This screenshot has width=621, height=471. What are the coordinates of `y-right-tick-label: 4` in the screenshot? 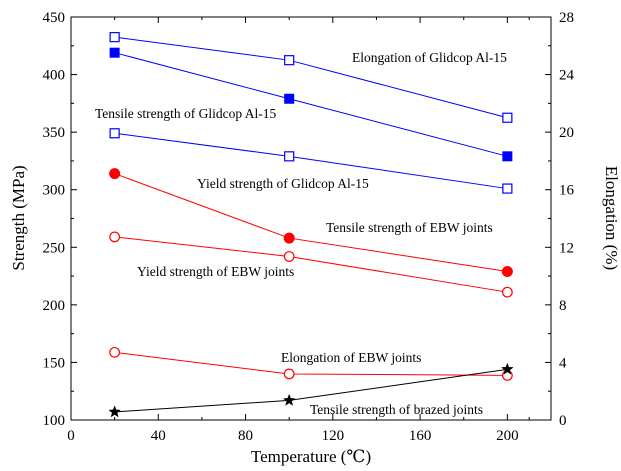 It's located at (563, 363).